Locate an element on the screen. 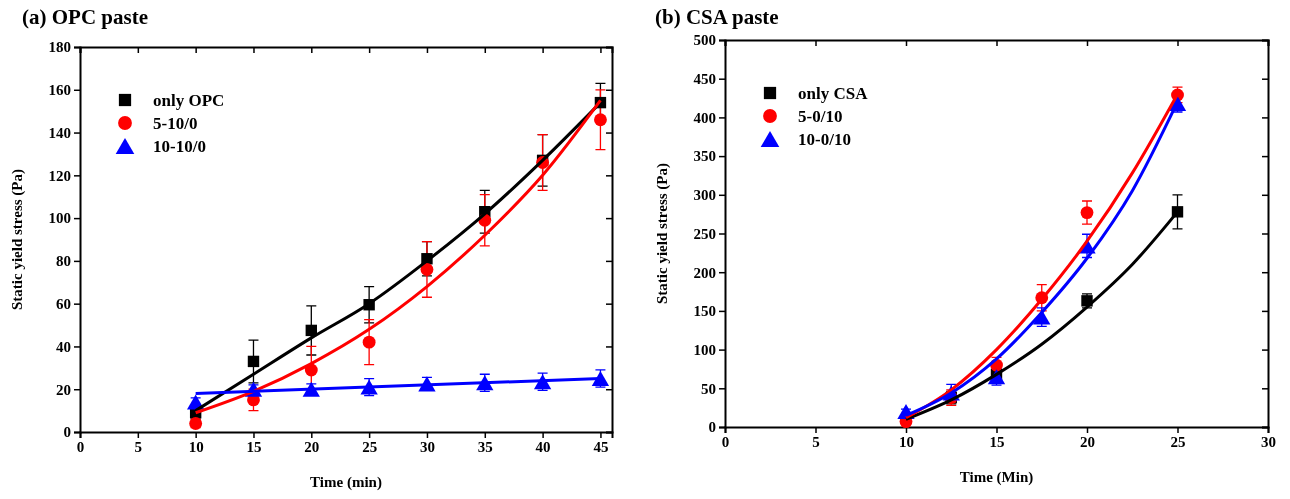 This screenshot has width=1290, height=499. y-tick-label: 150 is located at coordinates (704, 311).